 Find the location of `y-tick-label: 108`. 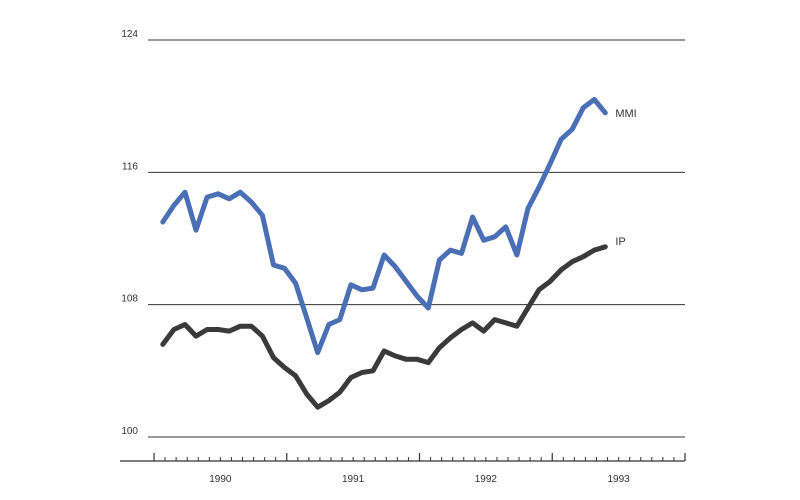

y-tick-label: 108 is located at coordinates (129, 299).